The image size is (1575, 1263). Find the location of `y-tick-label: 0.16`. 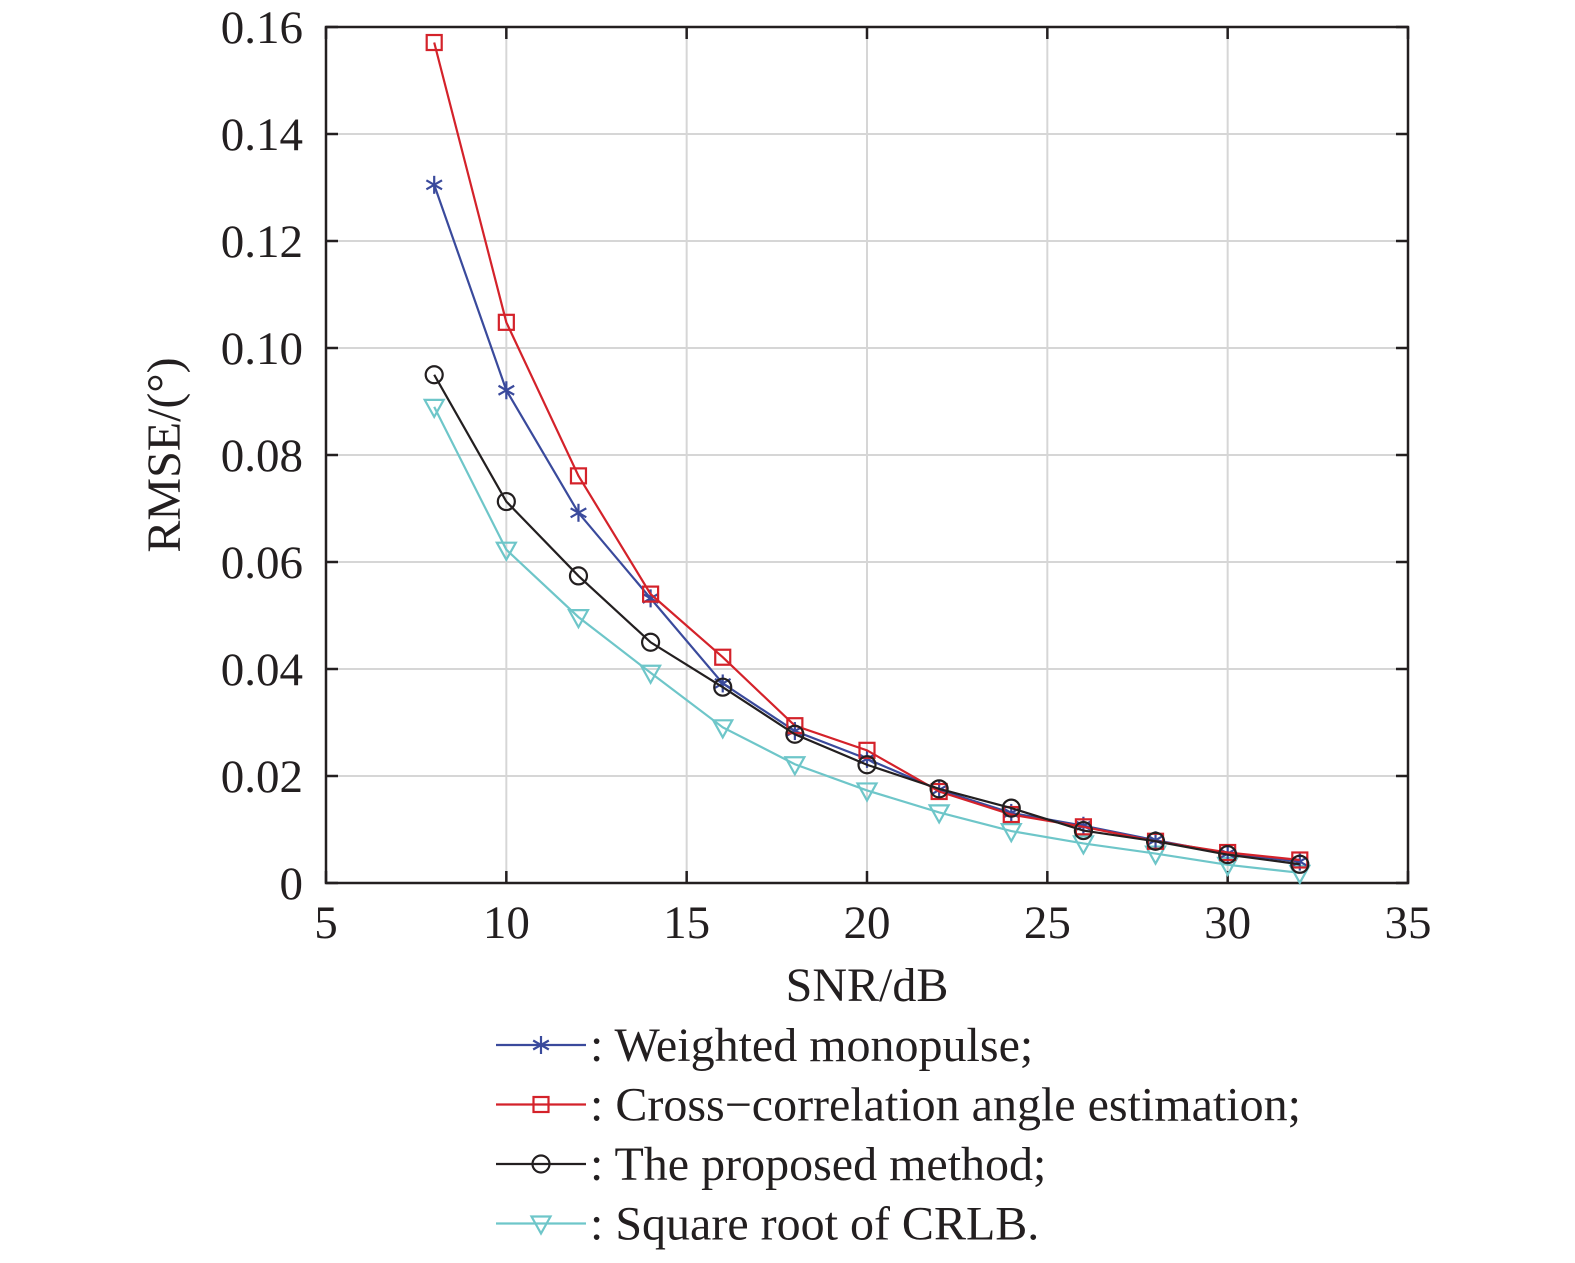

y-tick-label: 0.16 is located at coordinates (262, 28).